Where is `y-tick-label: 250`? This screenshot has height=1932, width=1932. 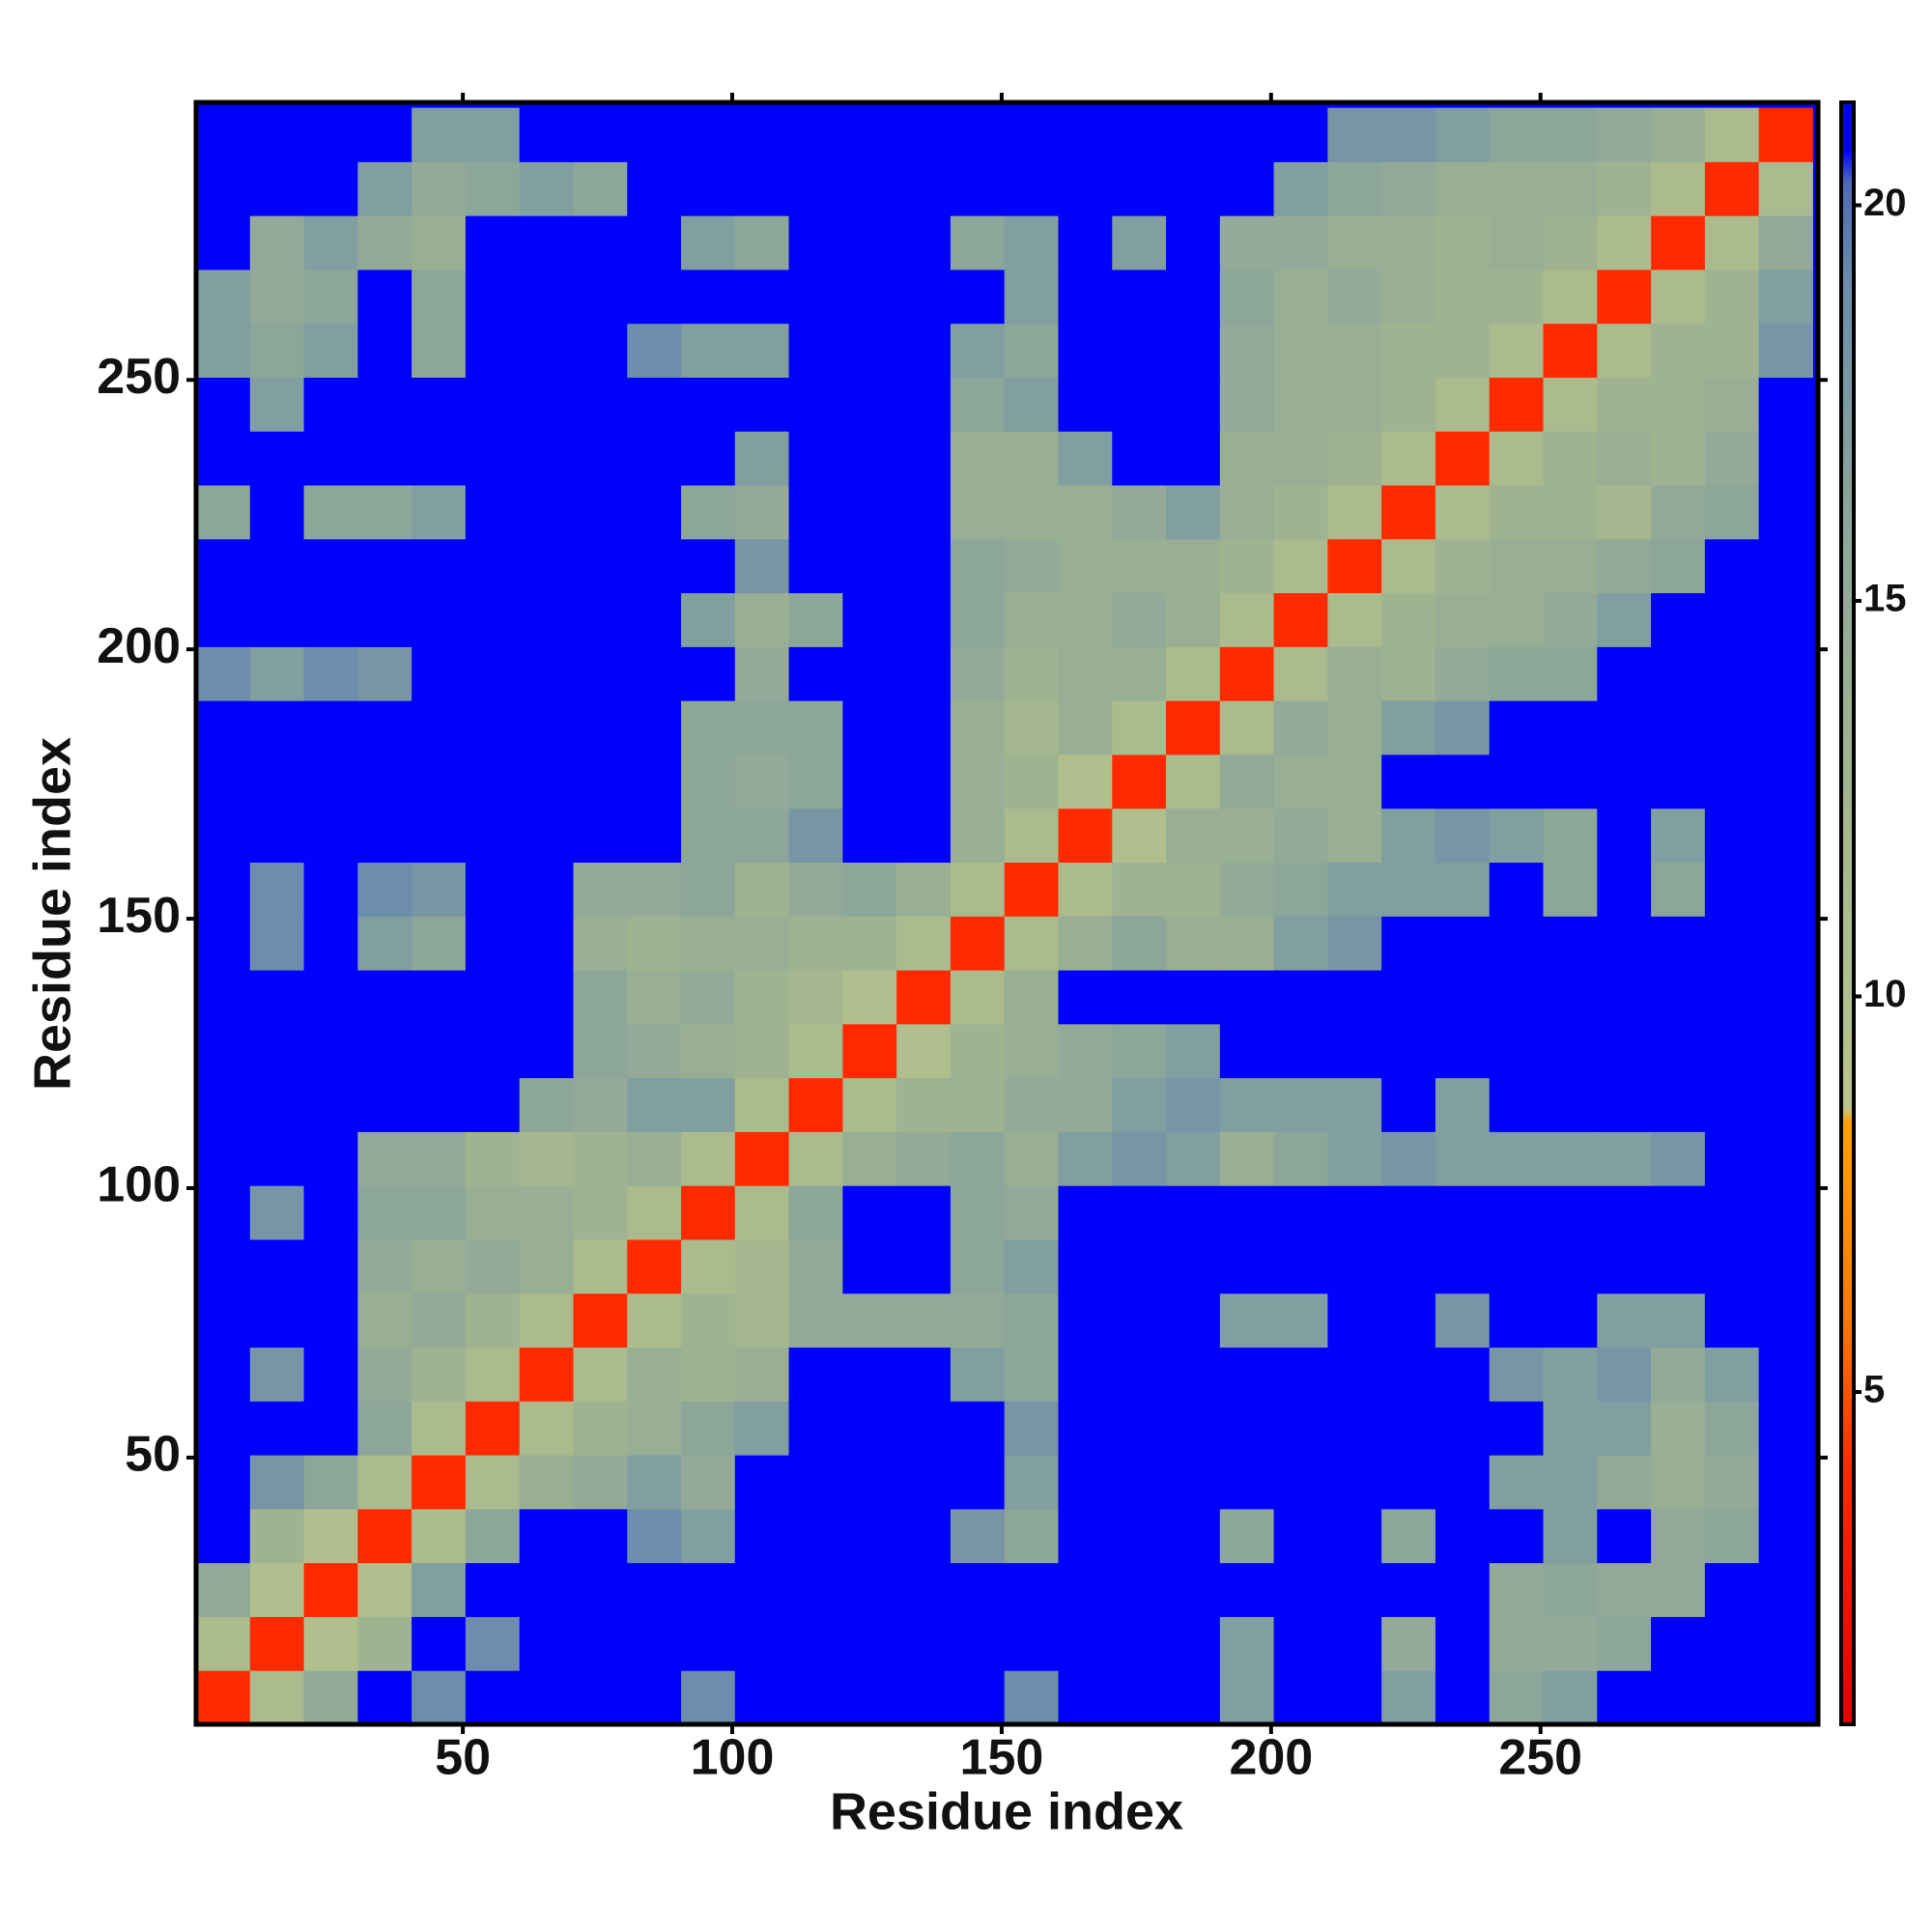 y-tick-label: 250 is located at coordinates (139, 377).